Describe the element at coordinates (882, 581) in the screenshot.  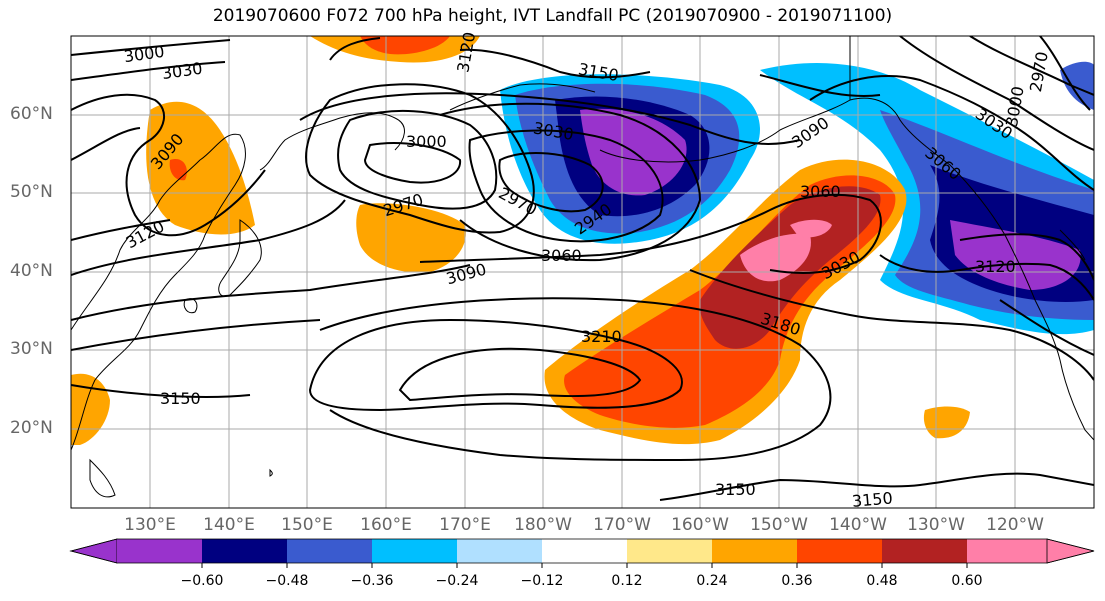
I see `colorbar-tick-label: 0.48` at that location.